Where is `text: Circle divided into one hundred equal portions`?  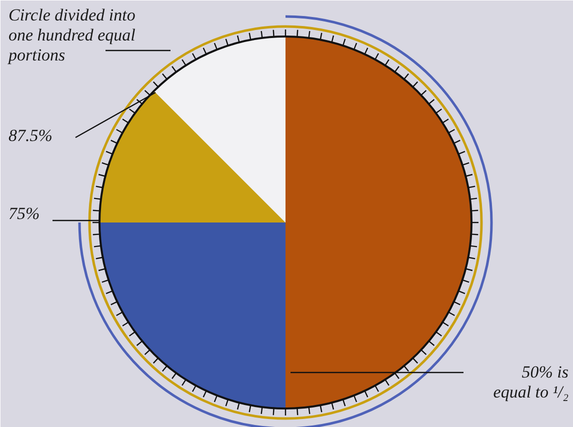
text: Circle divided into one hundred equal portions is located at coordinates (72, 35).